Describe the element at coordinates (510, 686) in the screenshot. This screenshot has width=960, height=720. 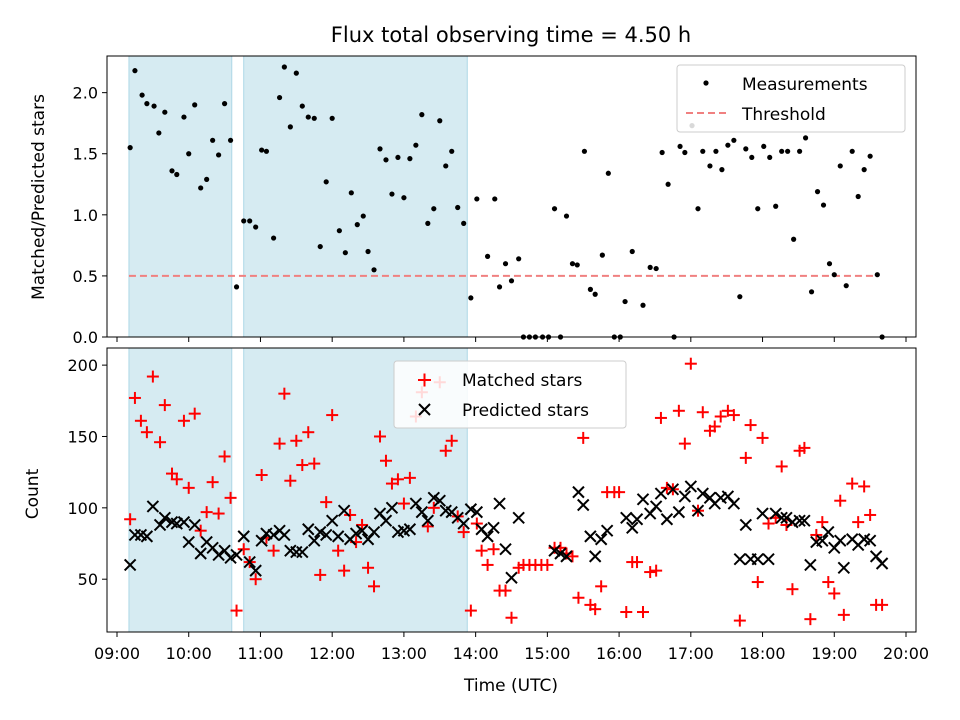
I see `x-axis-label: Time (UTC)` at that location.